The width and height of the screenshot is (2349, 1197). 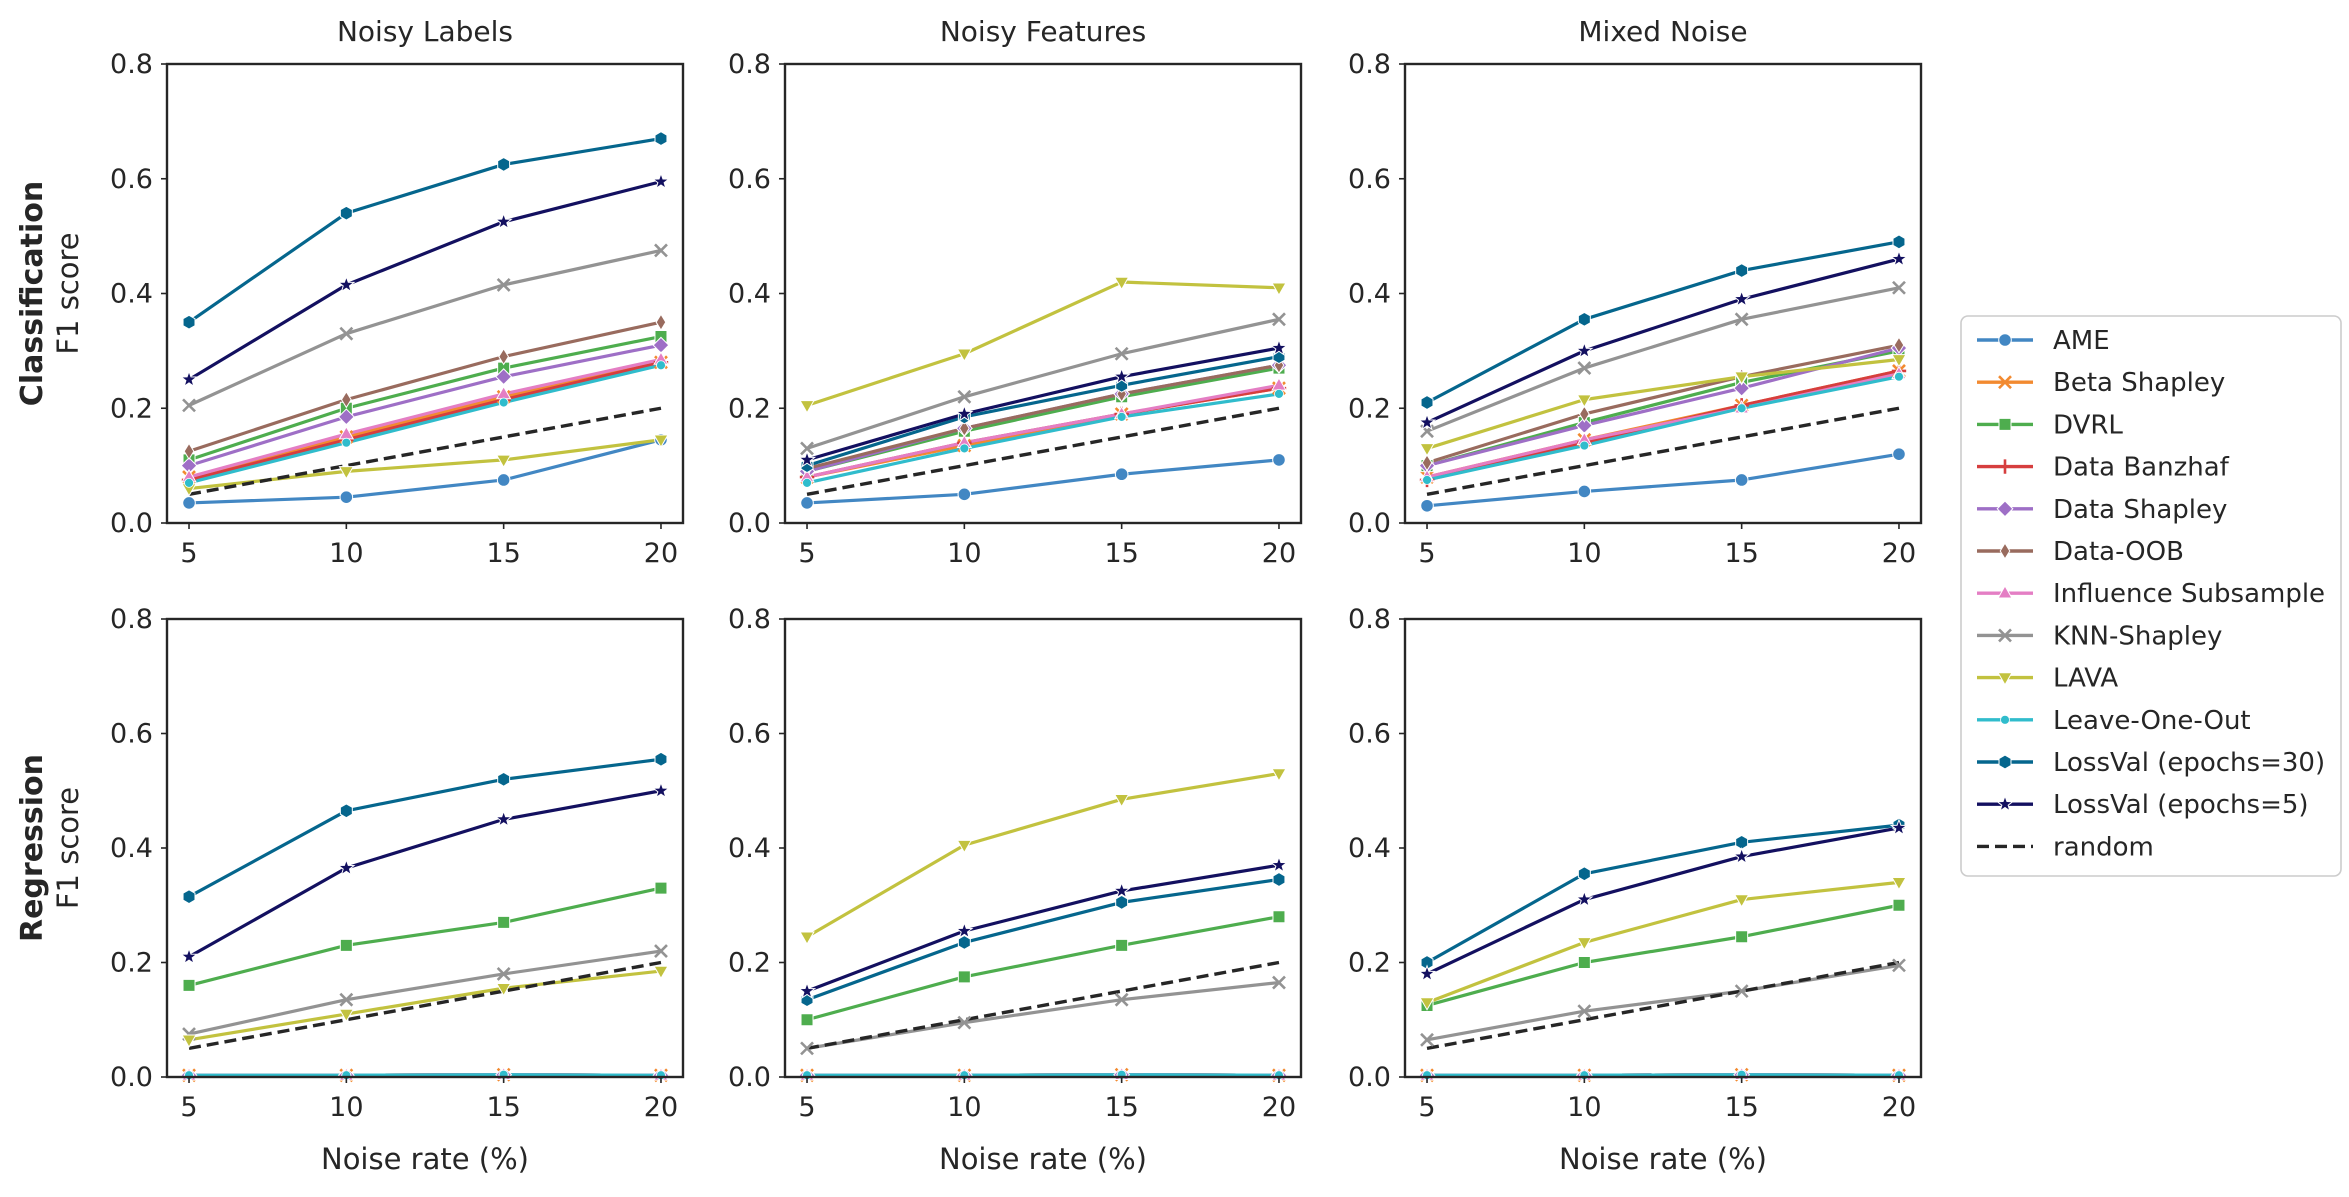 I want to click on subplot-regression-2: 0.0 0.2 0.4 0.6 0.8 5 10 15 20 Noise rate (%), so click(x=1015, y=890).